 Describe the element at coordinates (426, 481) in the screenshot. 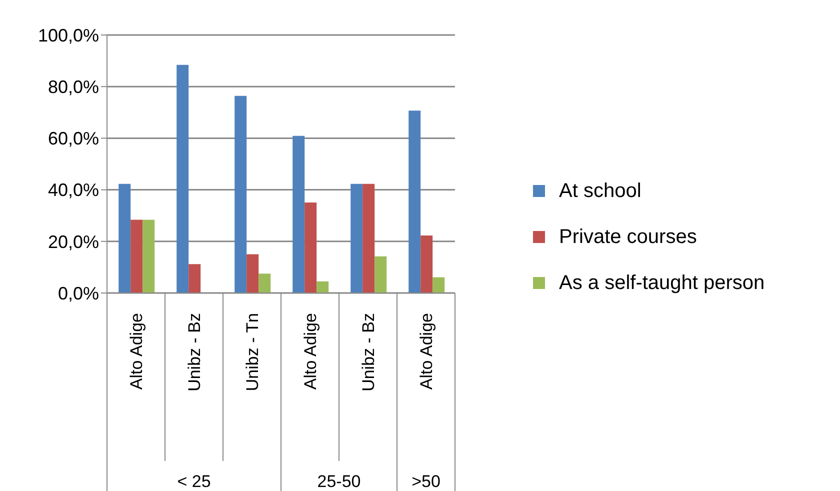

I see `text: >50` at that location.